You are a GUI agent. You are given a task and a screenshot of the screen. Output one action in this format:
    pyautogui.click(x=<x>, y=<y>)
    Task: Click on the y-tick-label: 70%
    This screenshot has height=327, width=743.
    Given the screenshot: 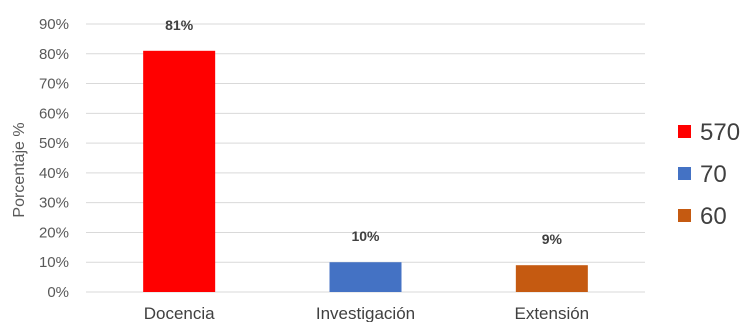 What is the action you would take?
    pyautogui.click(x=54, y=84)
    